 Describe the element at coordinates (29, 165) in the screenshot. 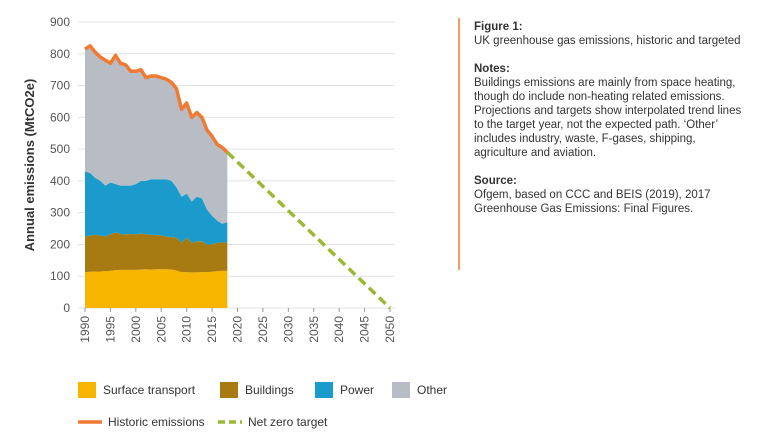

I see `y-axis-label: Annual emissions (MtCO2e)` at that location.